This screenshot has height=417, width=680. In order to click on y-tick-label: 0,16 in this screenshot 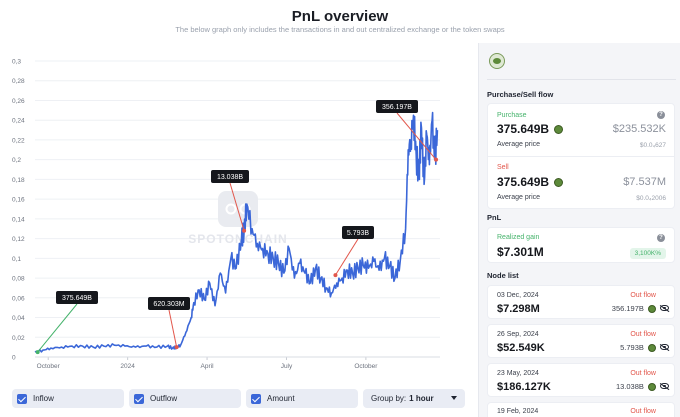, I will do `click(18, 200)`.